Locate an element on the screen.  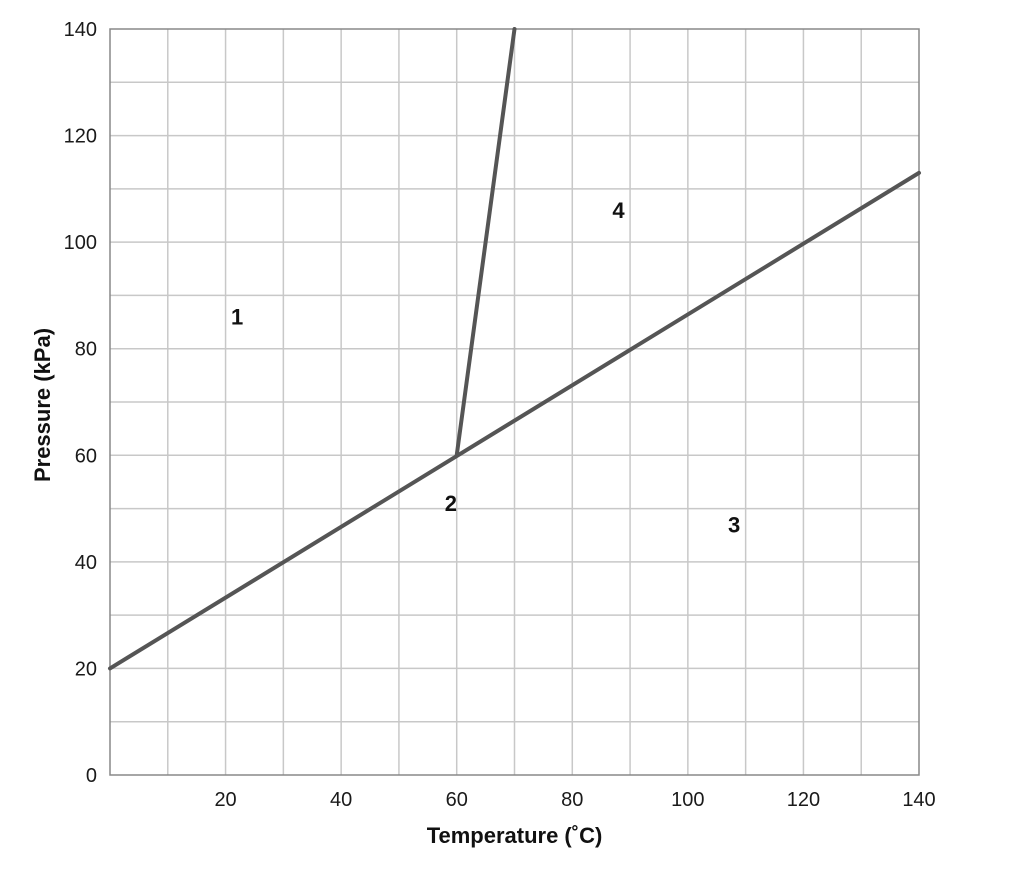
y-tick-labels: 0 20 40 60 80 100 120 140 is located at coordinates (80, 403).